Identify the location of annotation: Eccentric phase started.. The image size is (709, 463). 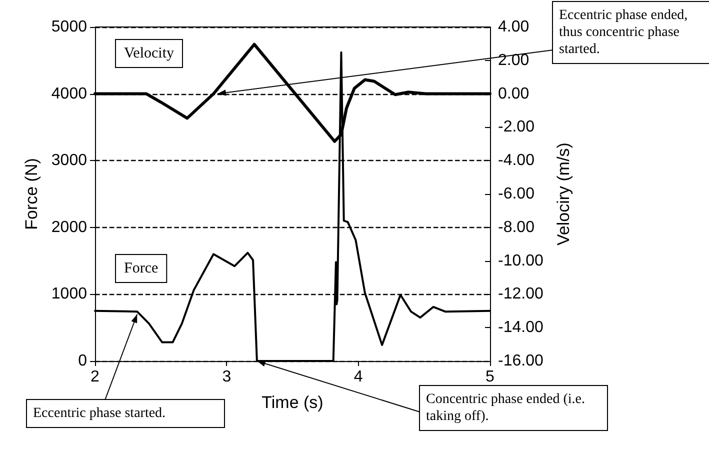
(99, 413).